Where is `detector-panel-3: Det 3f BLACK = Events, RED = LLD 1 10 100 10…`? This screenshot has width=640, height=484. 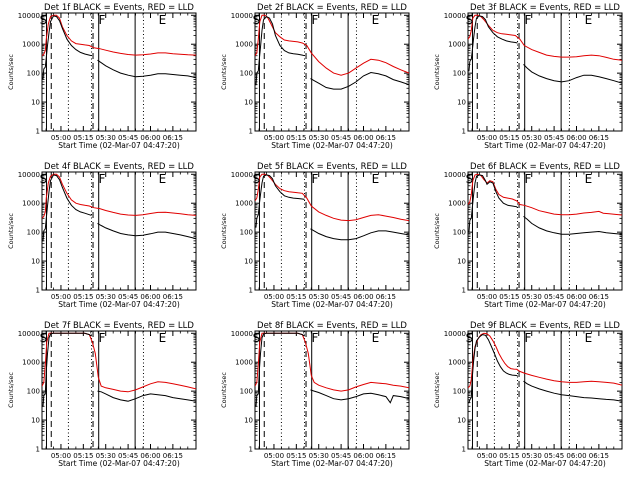
detector-panel-3: Det 3f BLACK = Events, RED = LLD 1 10 100 10… is located at coordinates (528, 76).